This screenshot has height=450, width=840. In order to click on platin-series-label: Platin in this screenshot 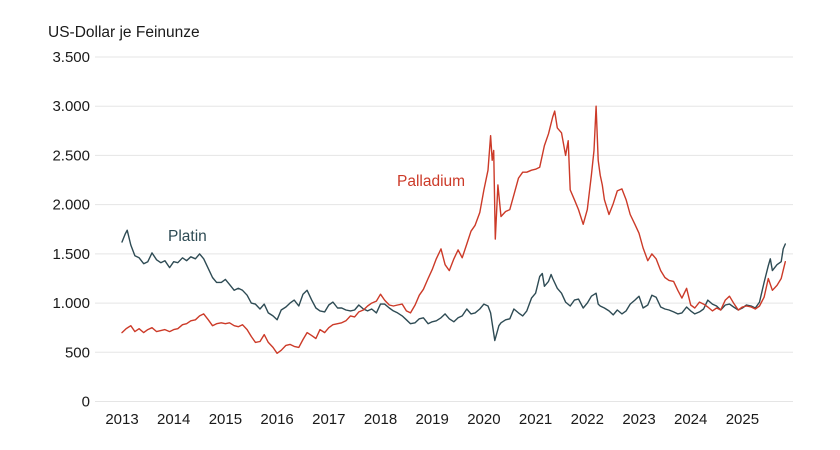, I will do `click(187, 236)`.